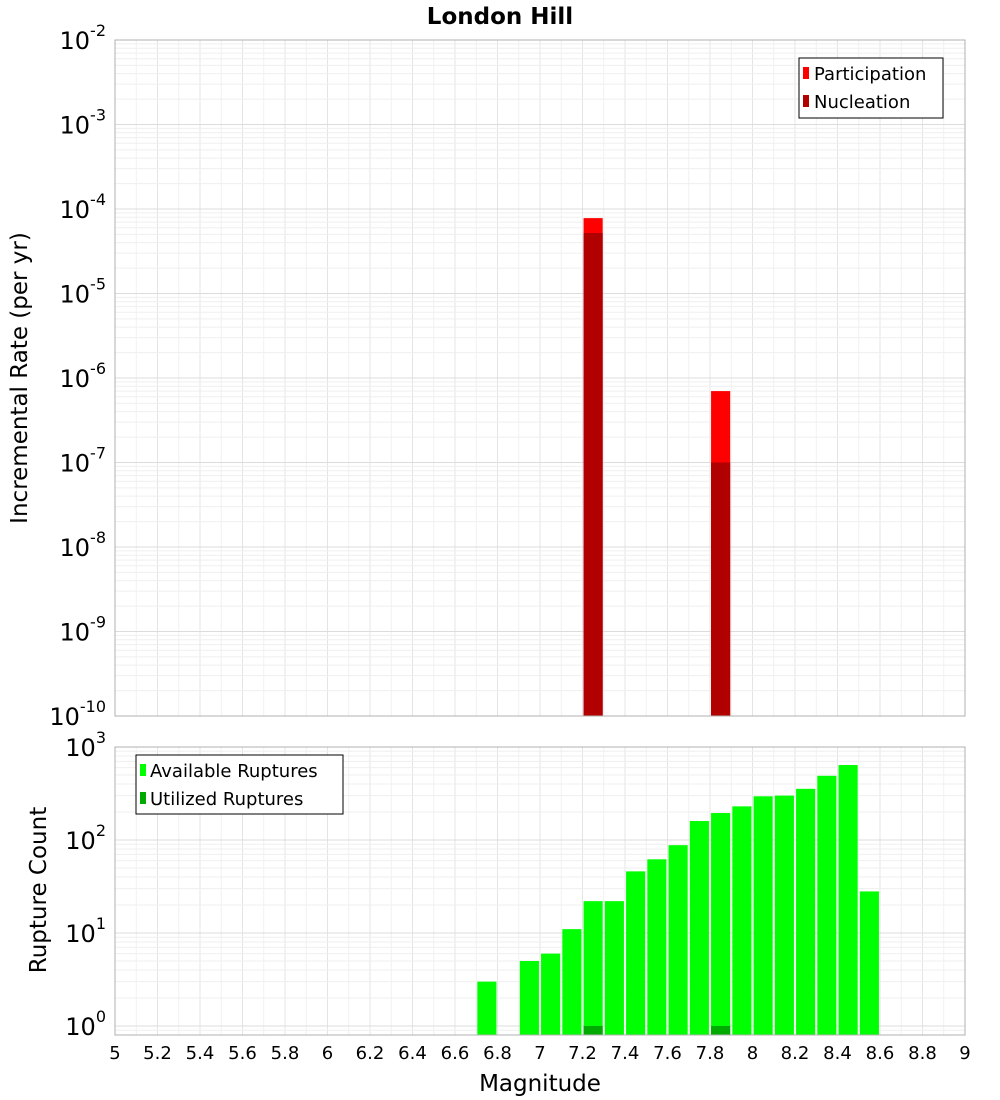 This screenshot has height=1100, width=1000. What do you see at coordinates (862, 102) in the screenshot?
I see `legend-label-nucleation: Nucleation` at bounding box center [862, 102].